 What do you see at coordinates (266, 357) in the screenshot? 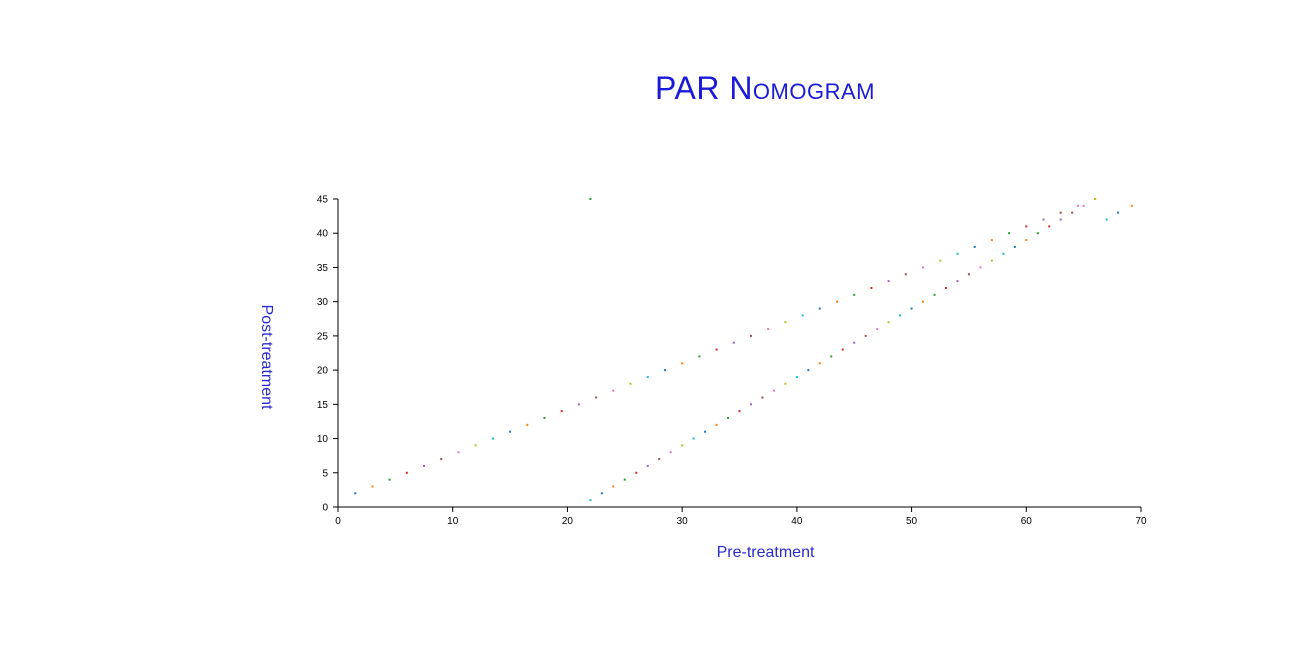
I see `y-axis-title: Post-treatment` at bounding box center [266, 357].